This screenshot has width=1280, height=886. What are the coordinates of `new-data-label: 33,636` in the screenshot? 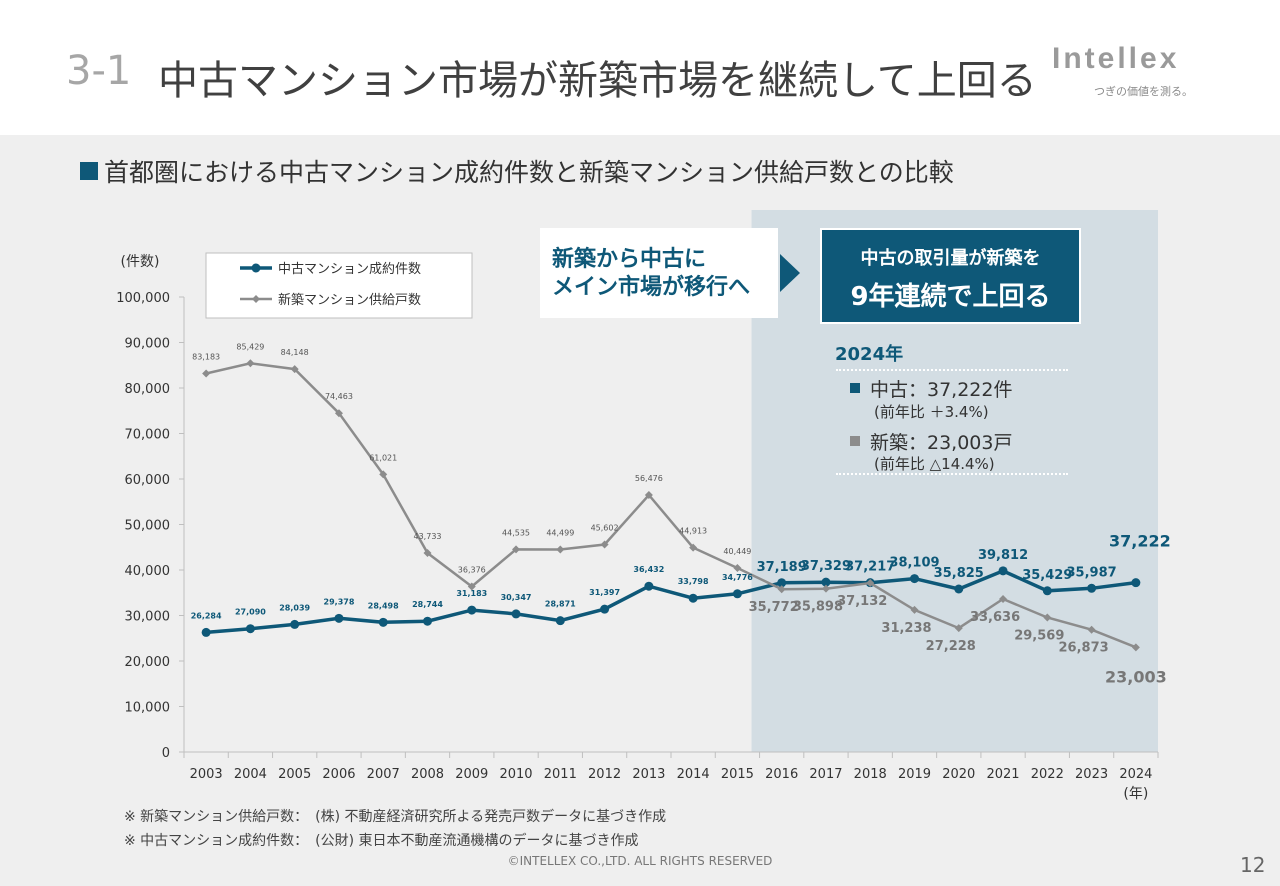 It's located at (995, 617).